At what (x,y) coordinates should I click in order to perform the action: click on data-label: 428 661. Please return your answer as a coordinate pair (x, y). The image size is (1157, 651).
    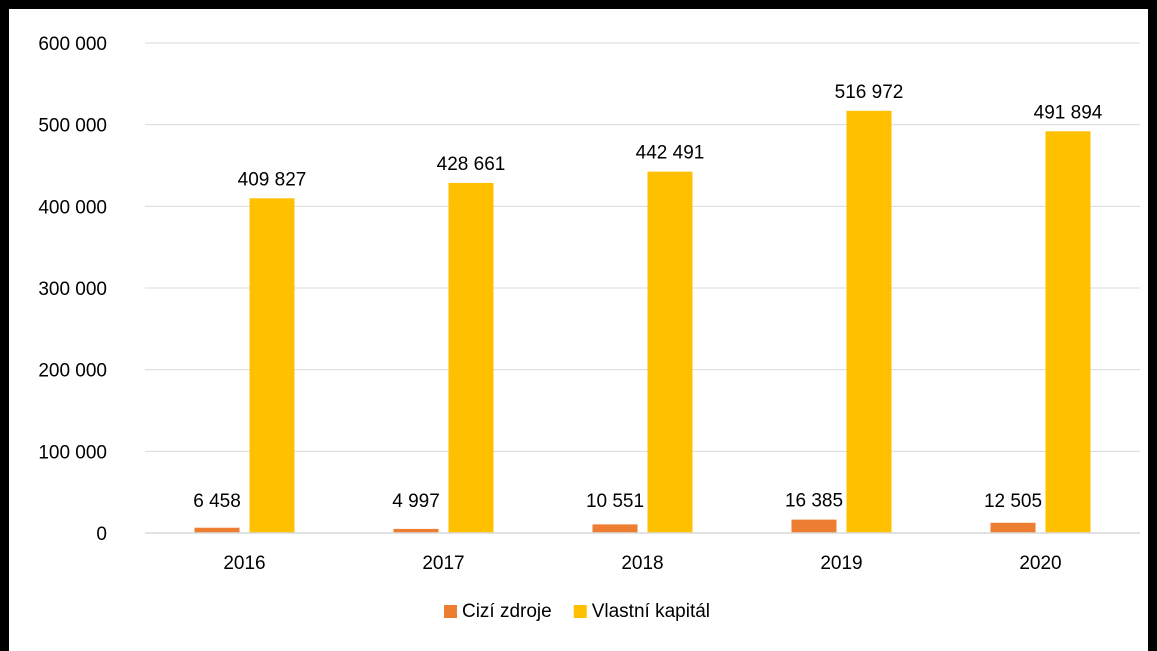
    Looking at the image, I should click on (471, 164).